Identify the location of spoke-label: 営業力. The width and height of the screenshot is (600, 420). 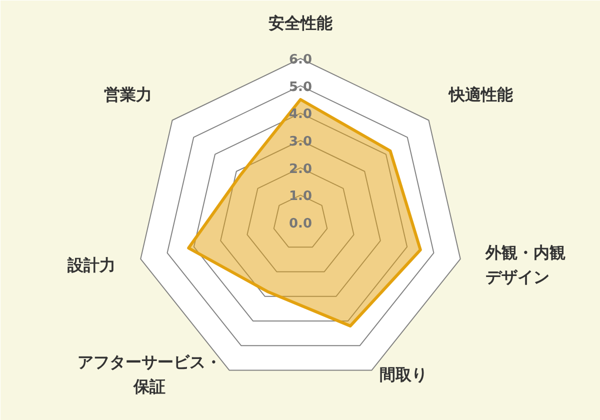
(128, 94).